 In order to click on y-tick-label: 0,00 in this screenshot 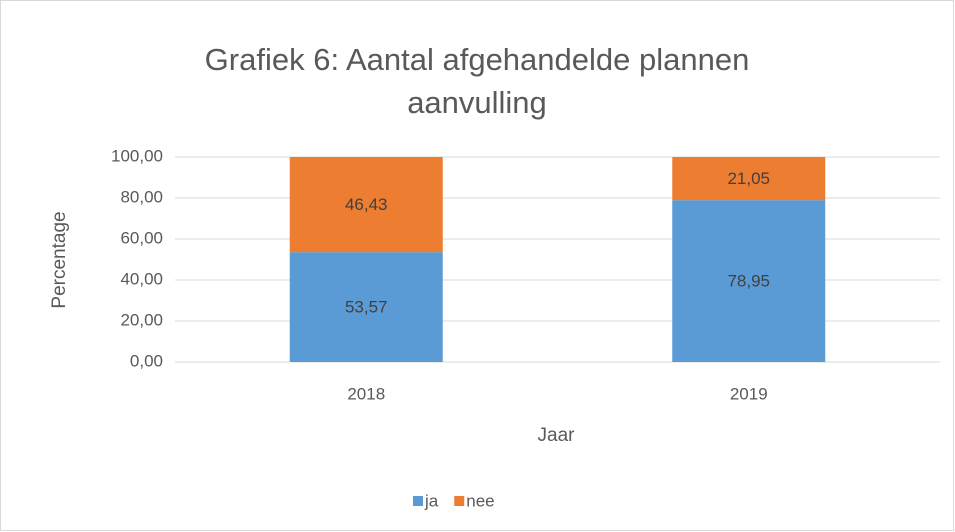, I will do `click(146, 360)`.